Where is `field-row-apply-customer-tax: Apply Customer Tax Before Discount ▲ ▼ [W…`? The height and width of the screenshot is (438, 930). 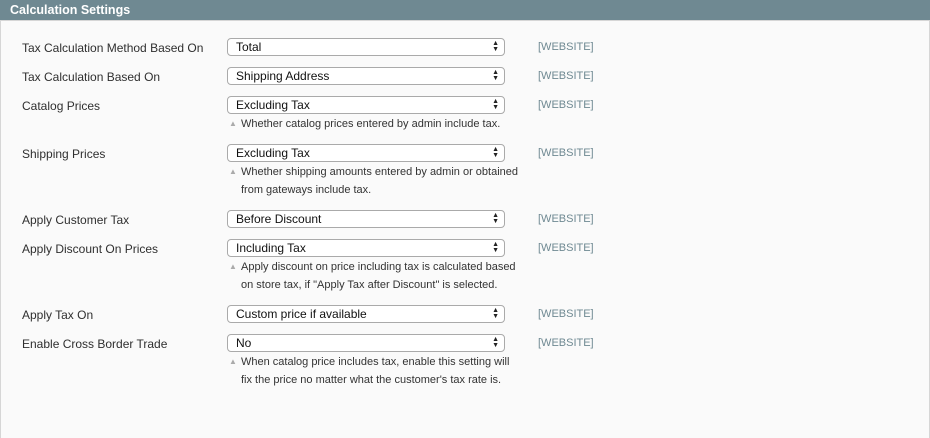
field-row-apply-customer-tax: Apply Customer Tax Before Discount ▲ ▼ [W… is located at coordinates (465, 224).